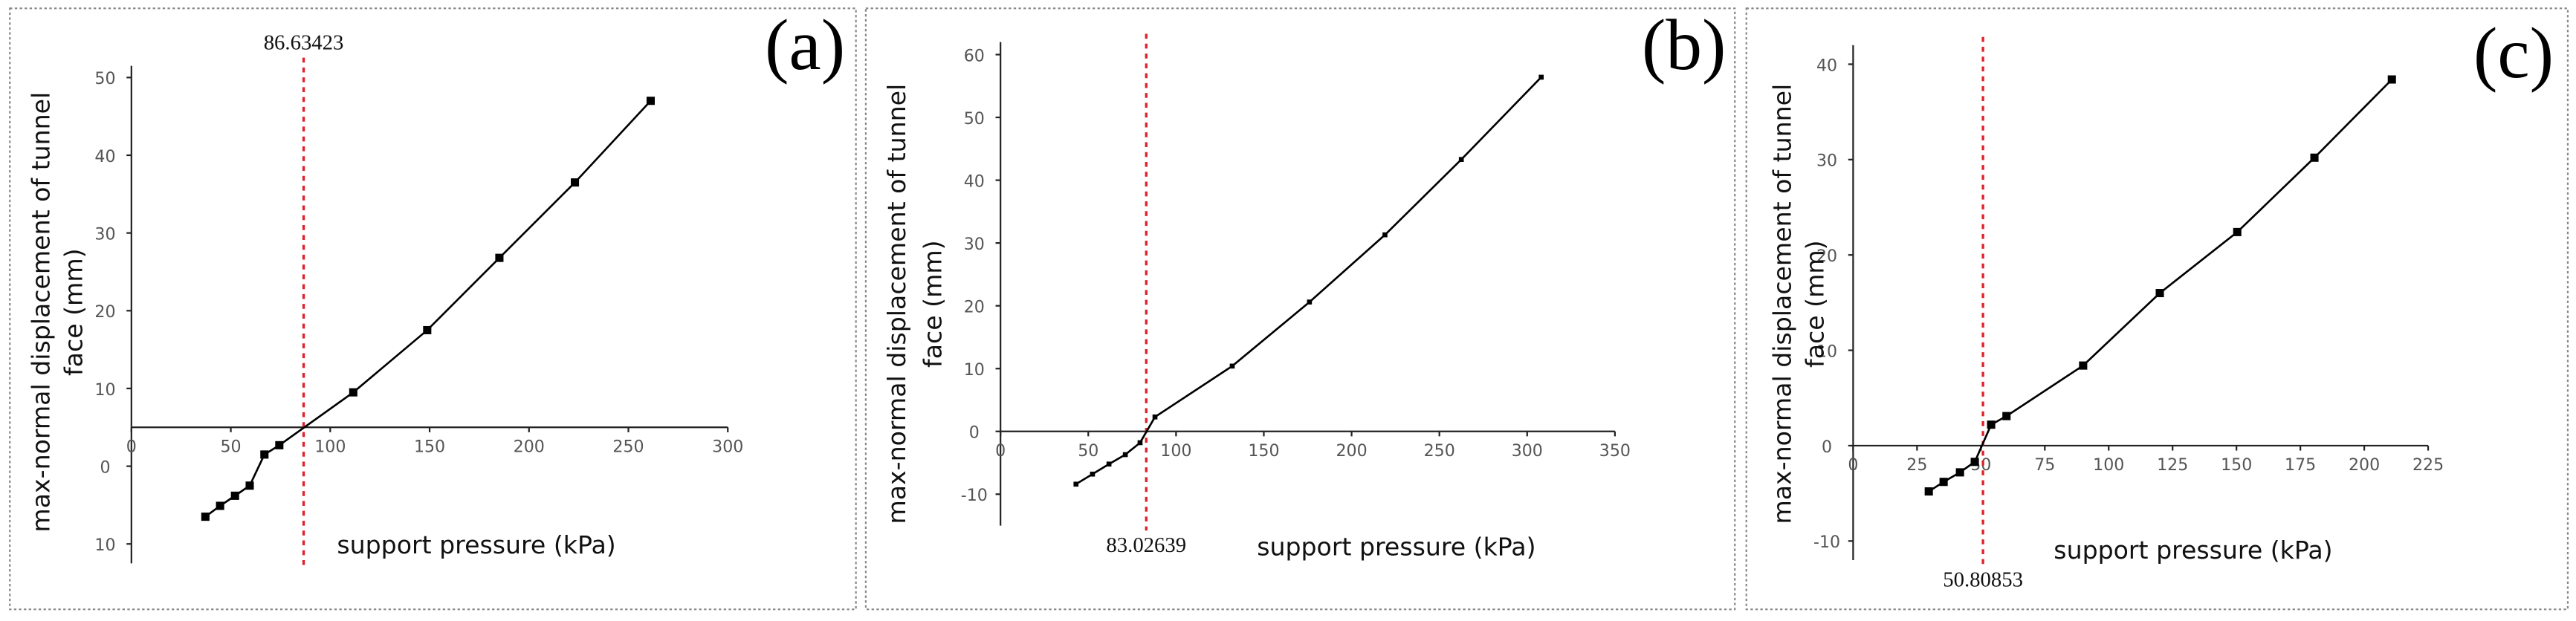 The image size is (2576, 621). I want to click on threshold-label: 50.80853, so click(1983, 579).